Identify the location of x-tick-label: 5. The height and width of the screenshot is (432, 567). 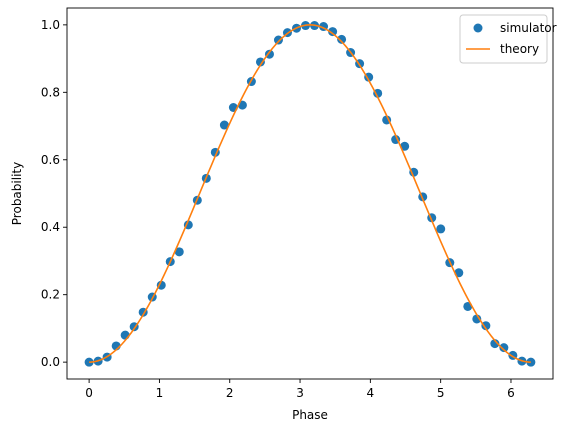
(441, 393).